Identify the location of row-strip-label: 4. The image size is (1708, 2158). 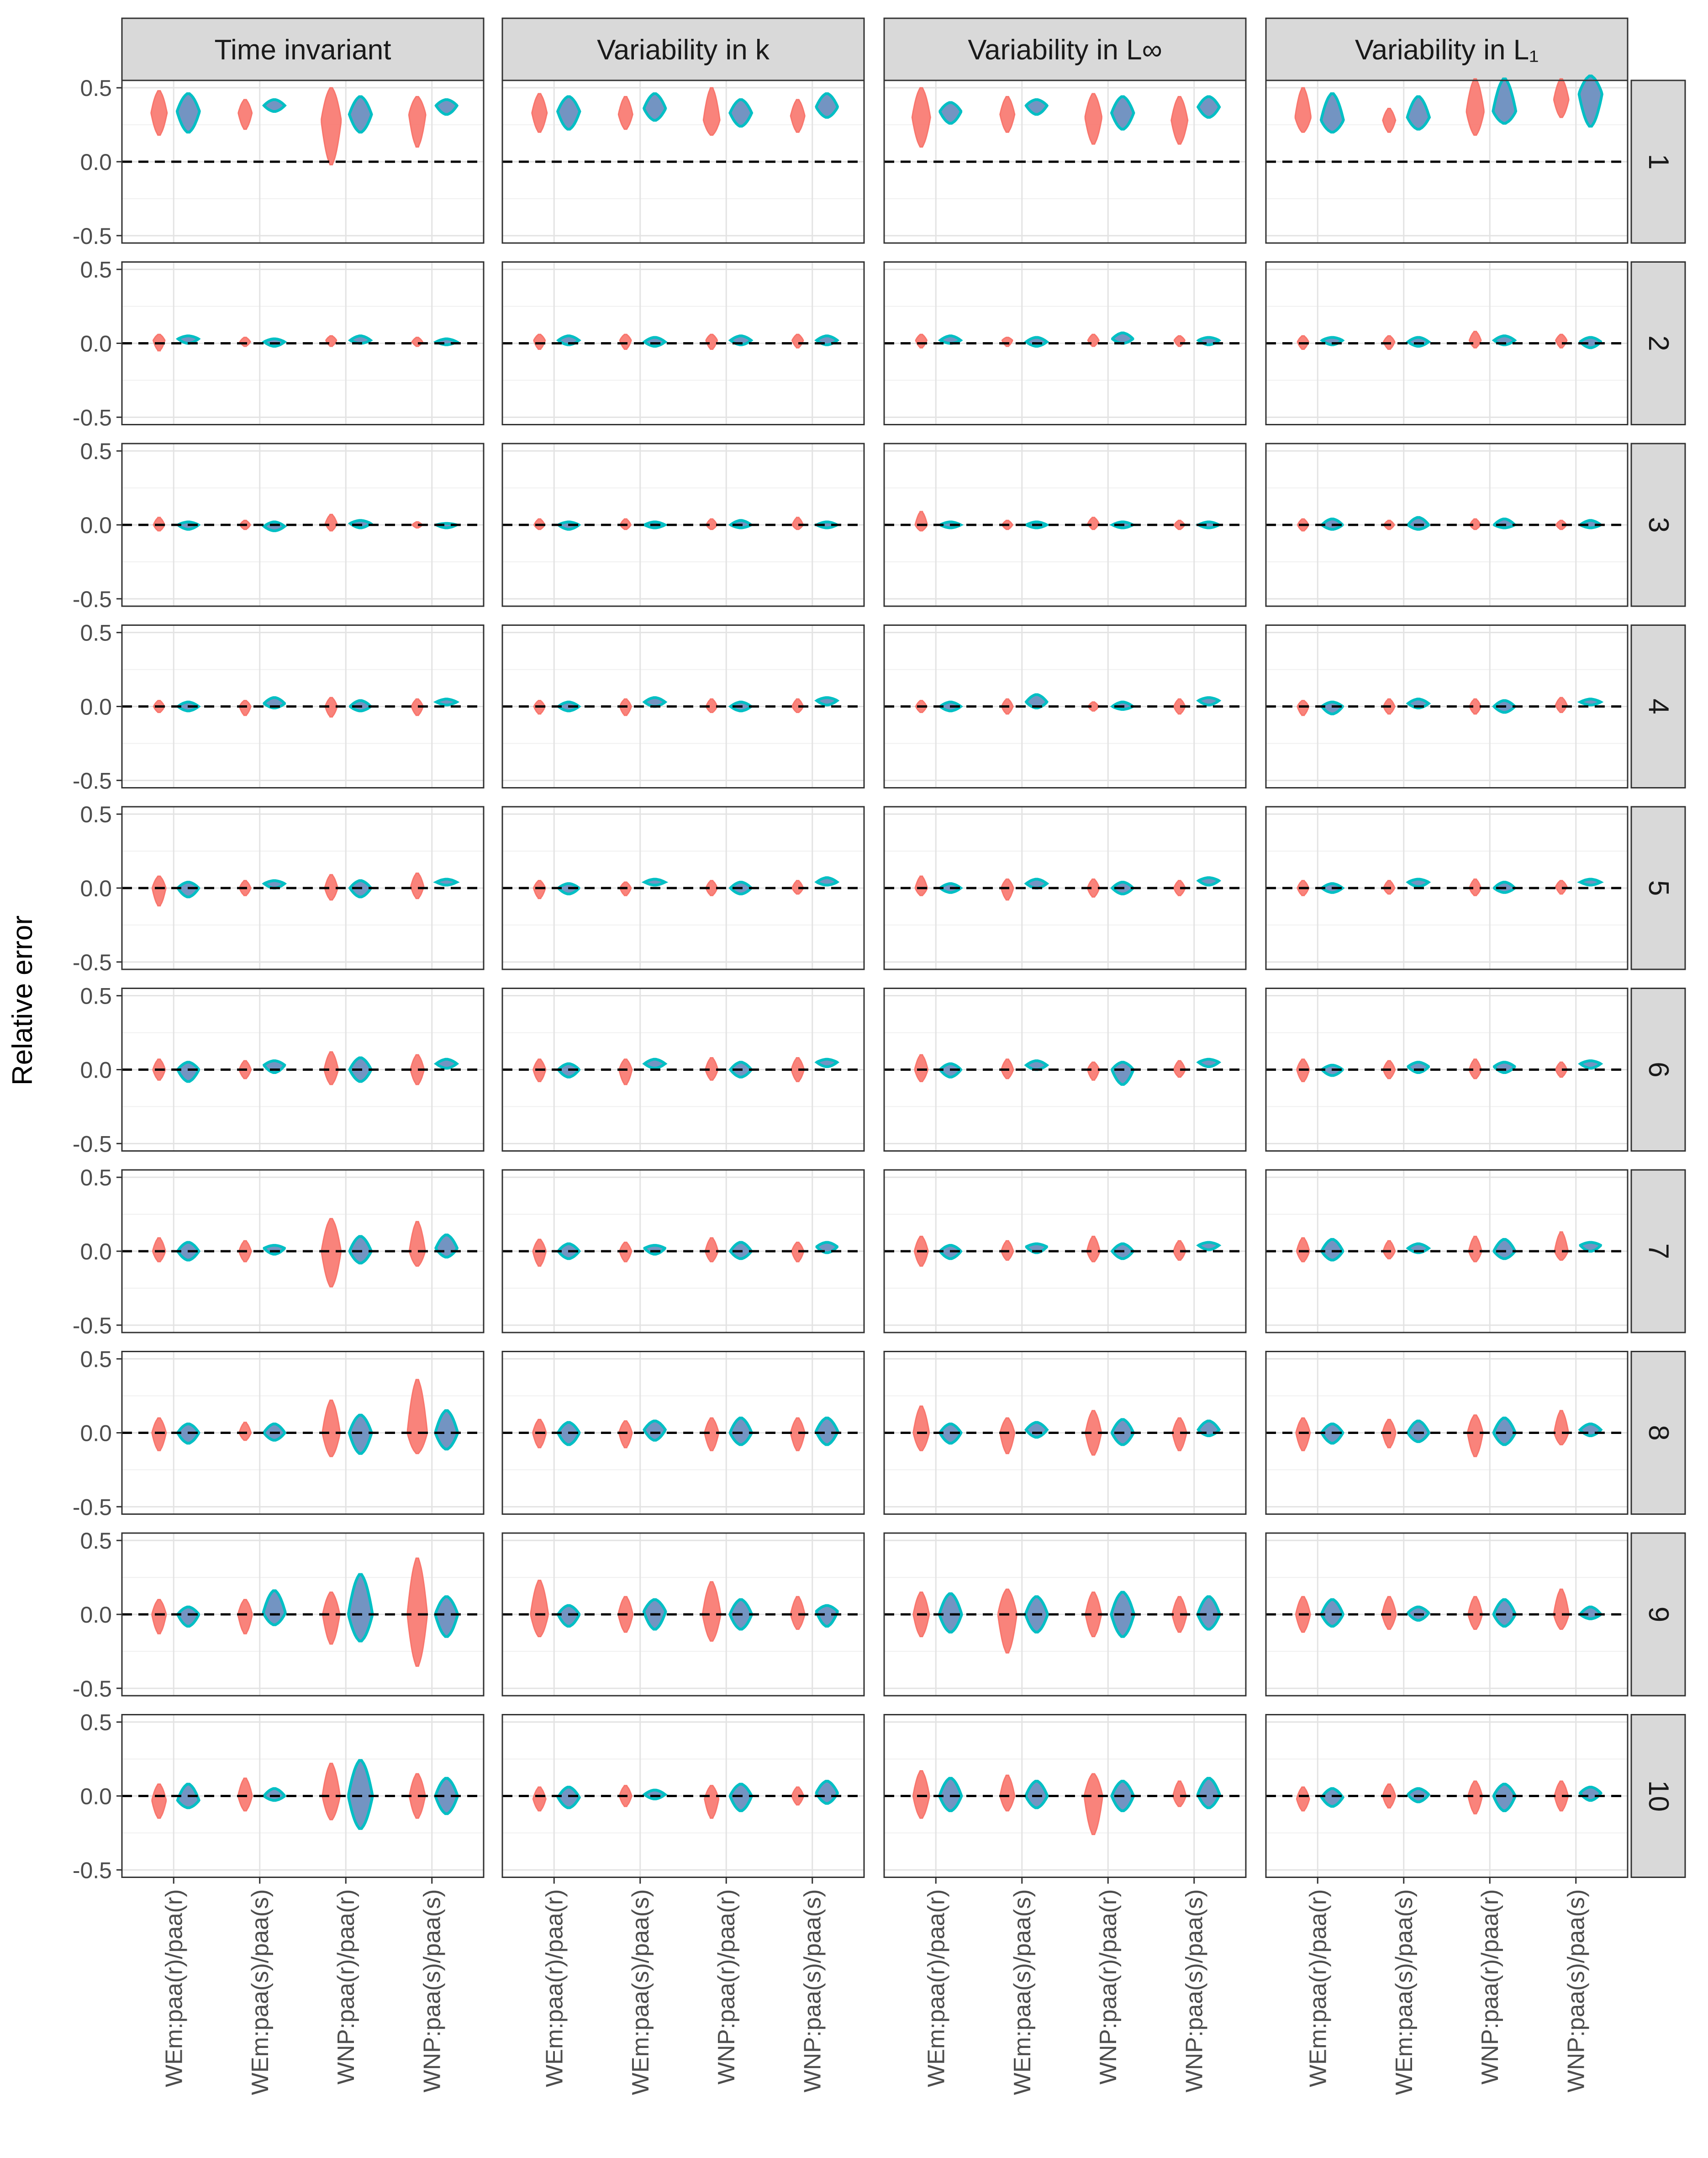
(1658, 706).